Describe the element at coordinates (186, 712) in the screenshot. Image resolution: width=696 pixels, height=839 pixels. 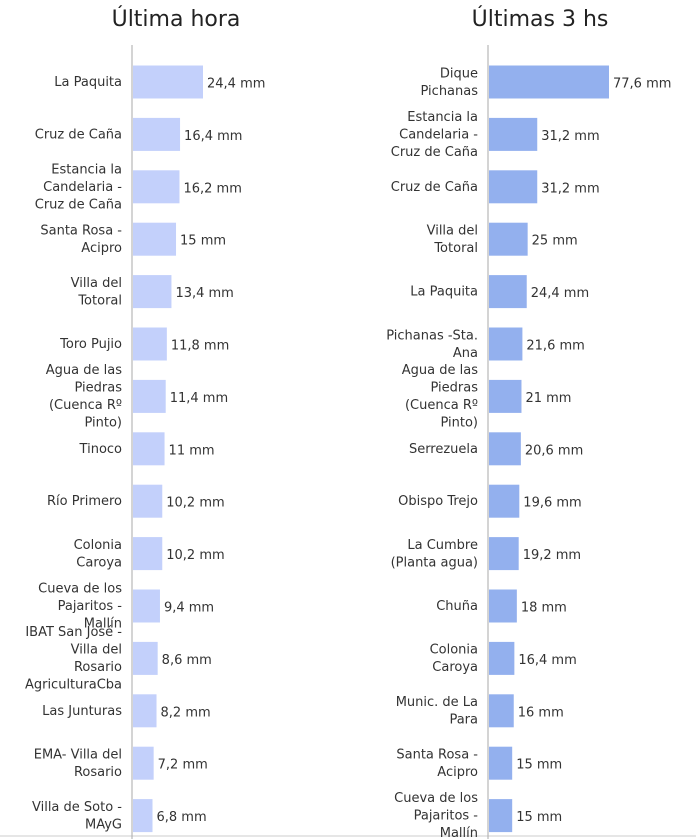
I see `value-label: 8,2 mm` at that location.